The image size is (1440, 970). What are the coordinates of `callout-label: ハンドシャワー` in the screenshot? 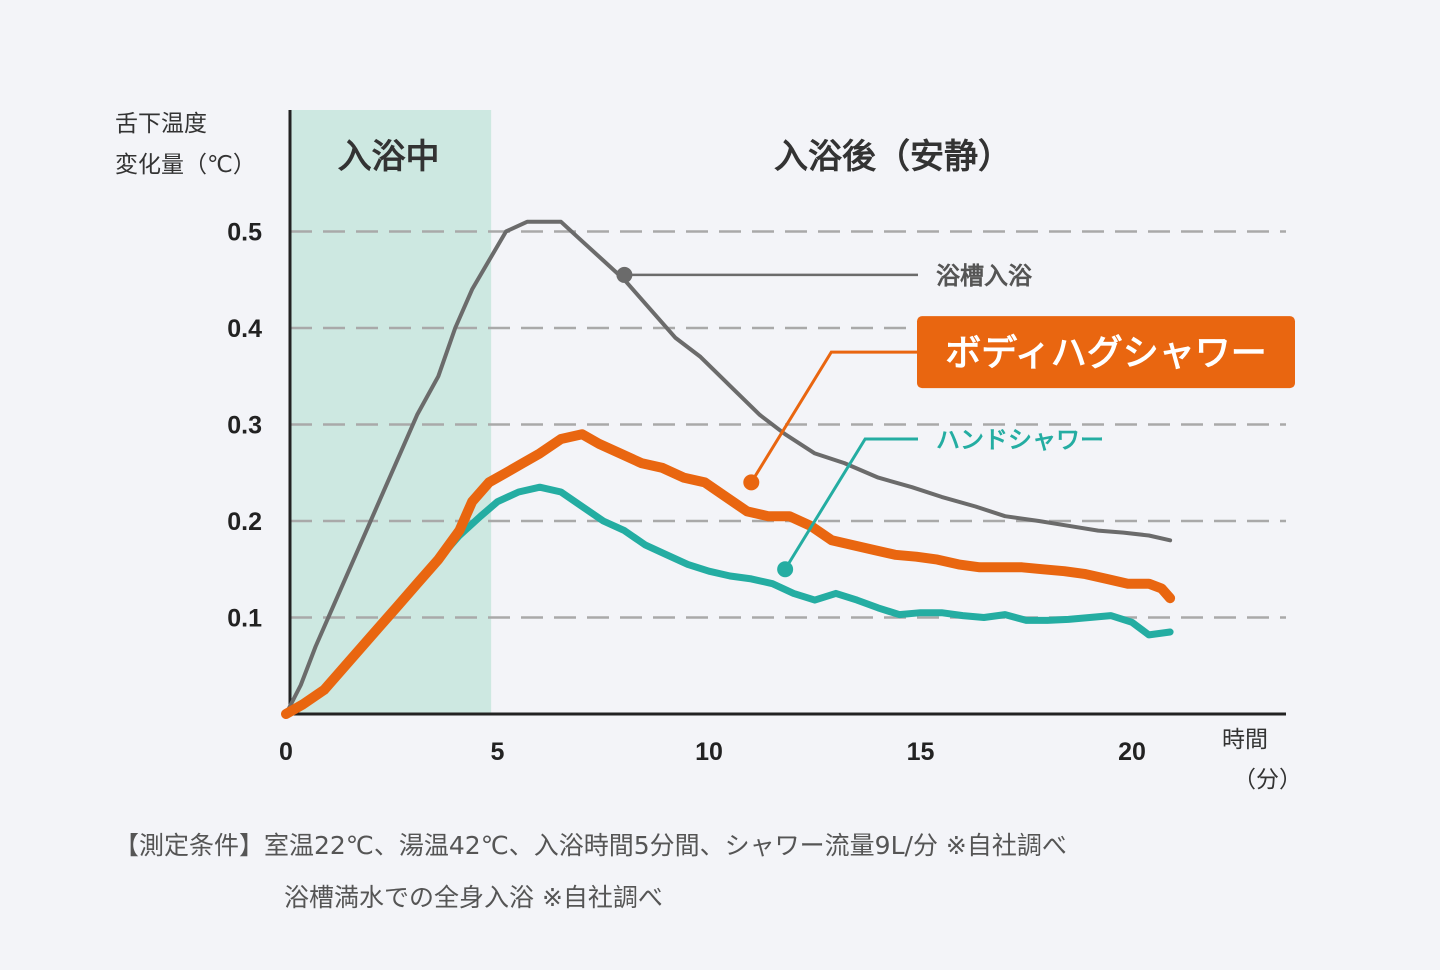 It's located at (1020, 440).